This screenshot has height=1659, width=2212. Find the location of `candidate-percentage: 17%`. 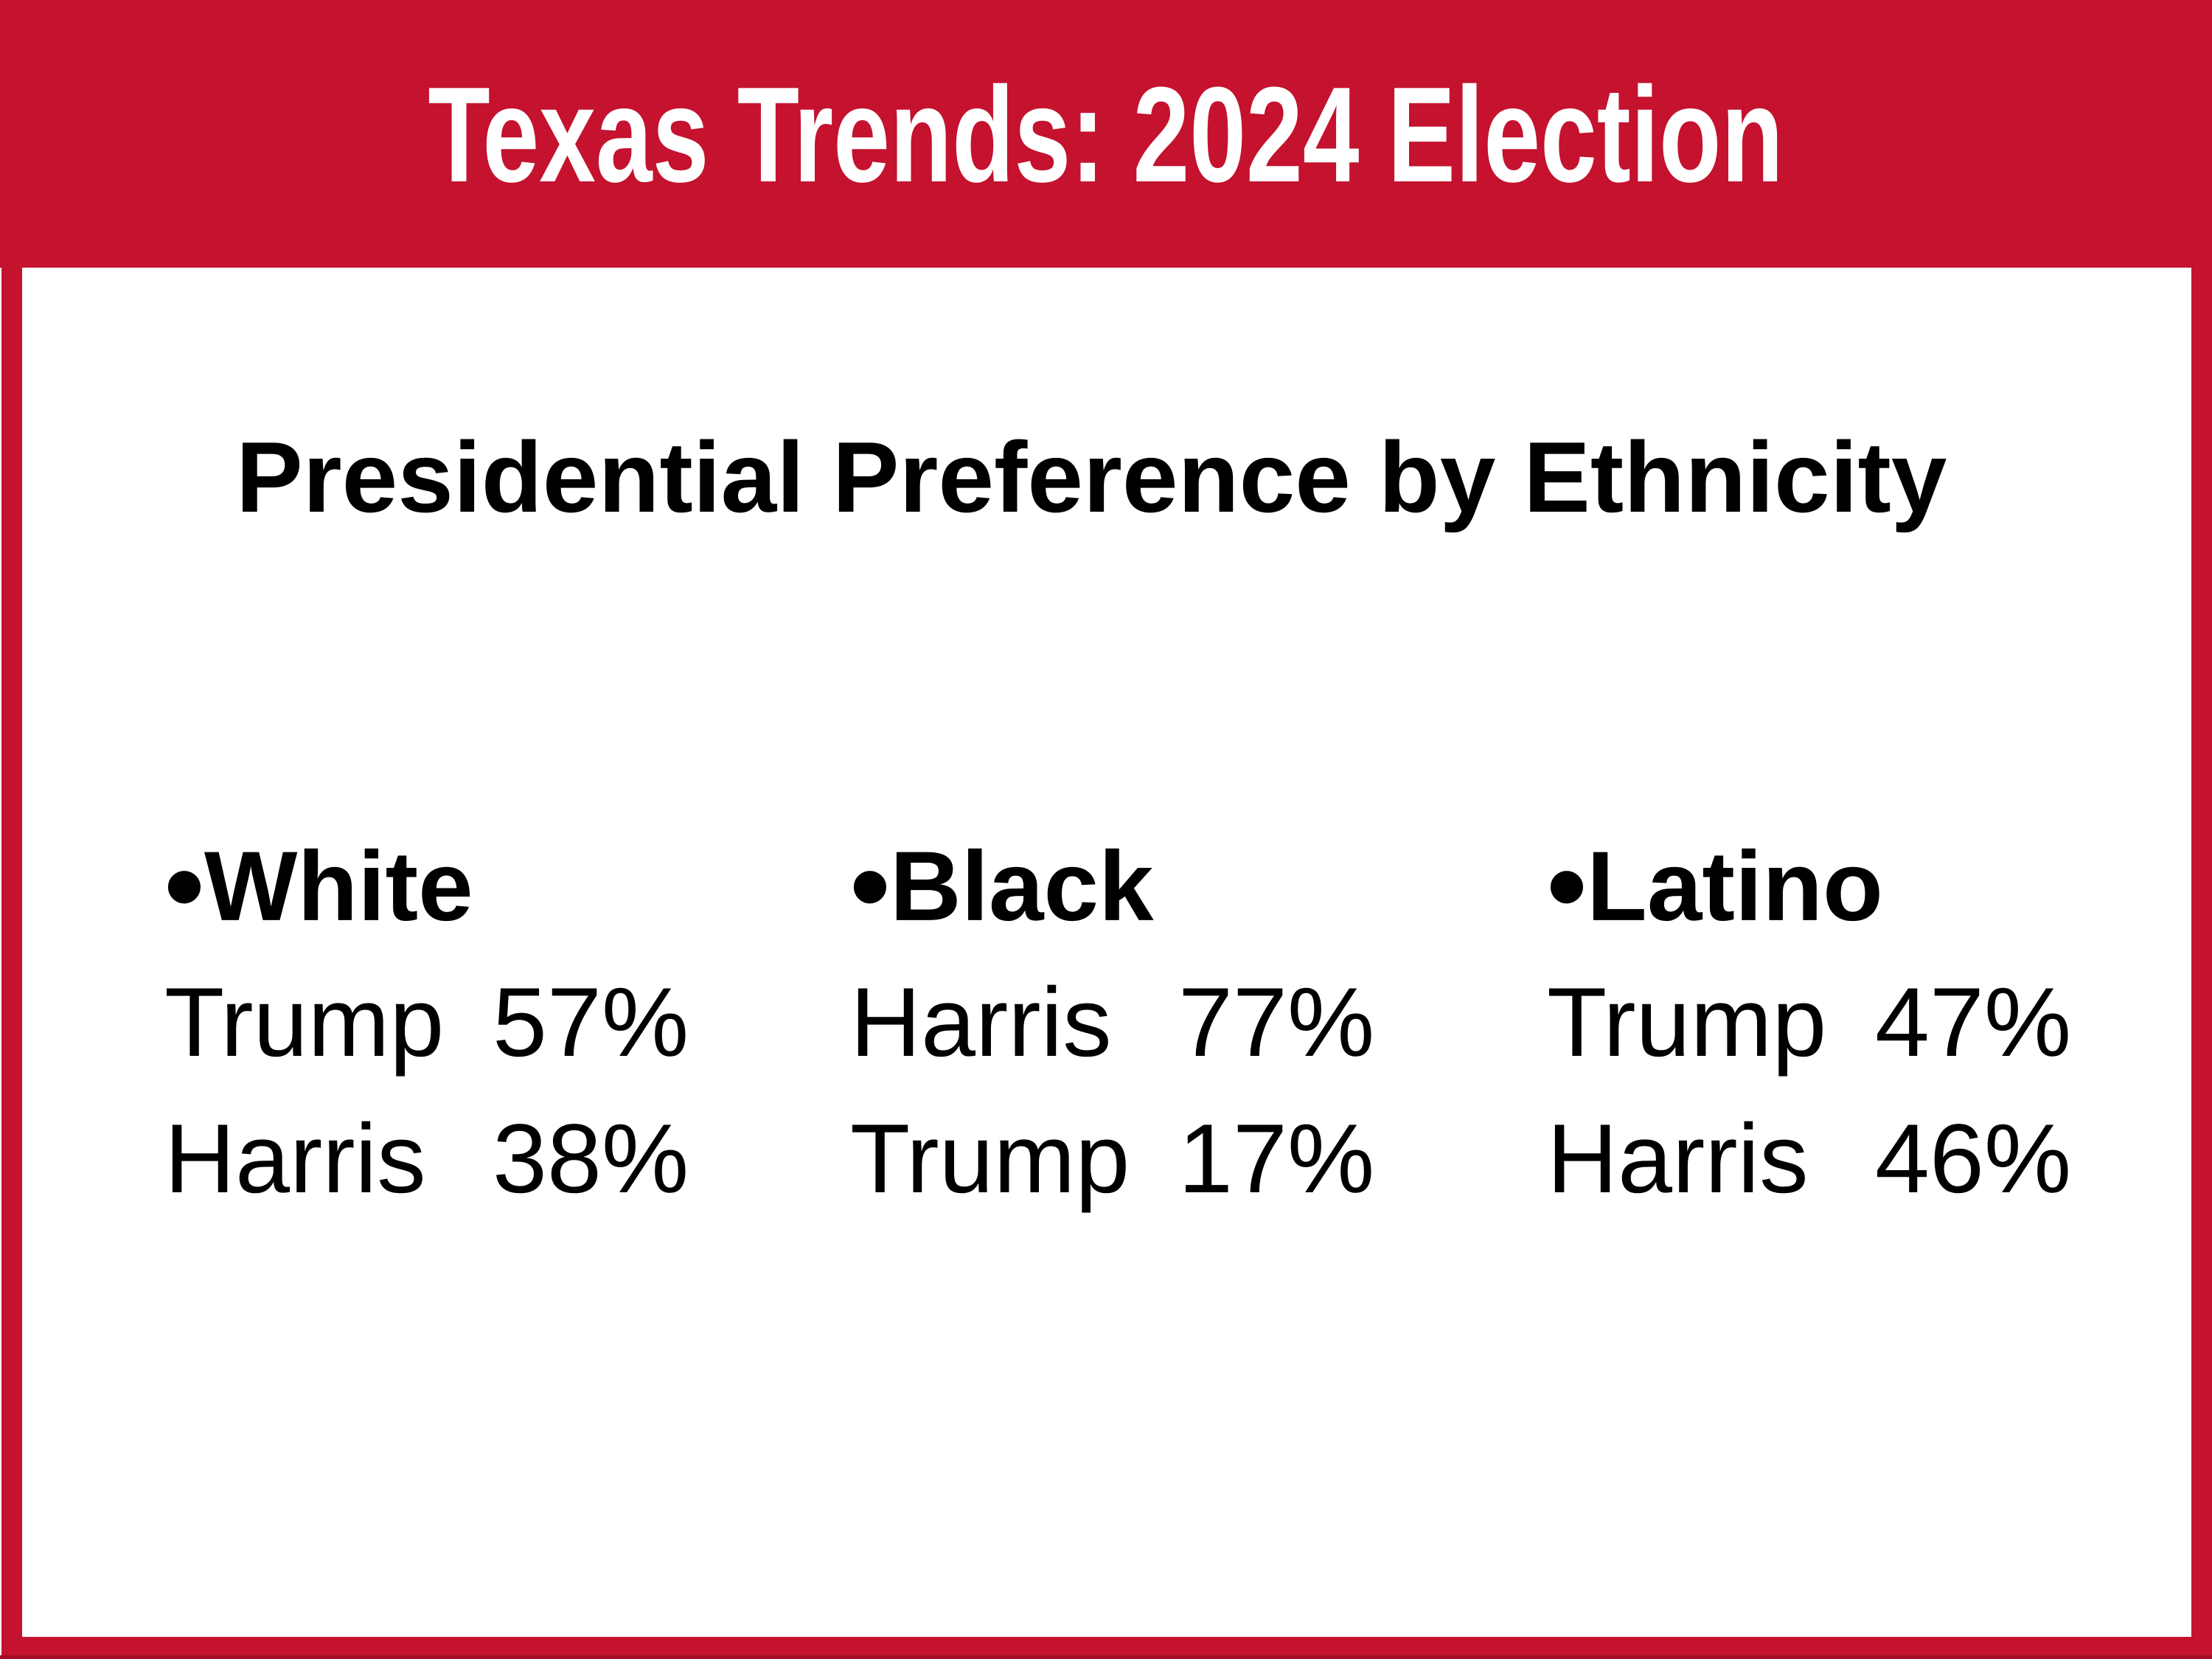

candidate-percentage: 17% is located at coordinates (1276, 1159).